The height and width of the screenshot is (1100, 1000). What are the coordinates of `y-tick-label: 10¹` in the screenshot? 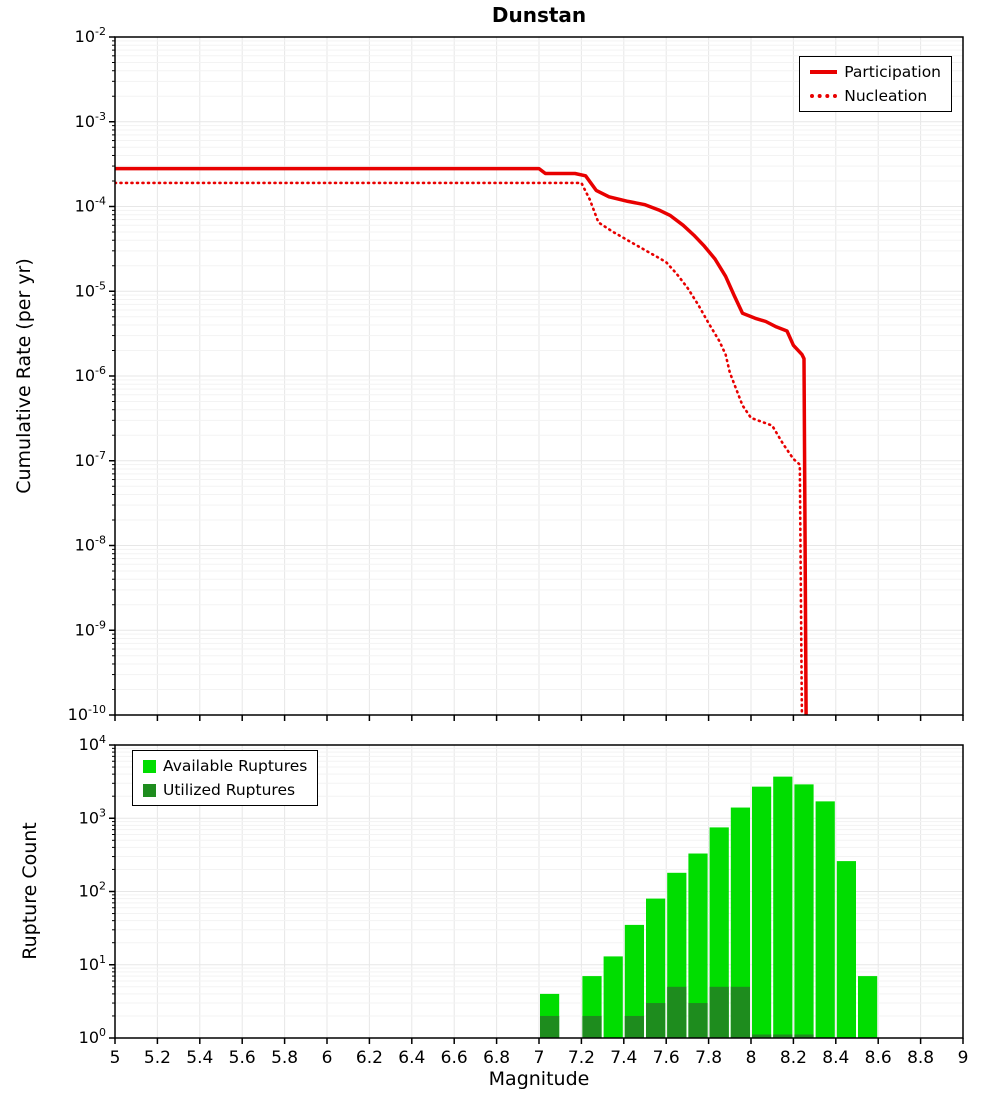 It's located at (92, 963).